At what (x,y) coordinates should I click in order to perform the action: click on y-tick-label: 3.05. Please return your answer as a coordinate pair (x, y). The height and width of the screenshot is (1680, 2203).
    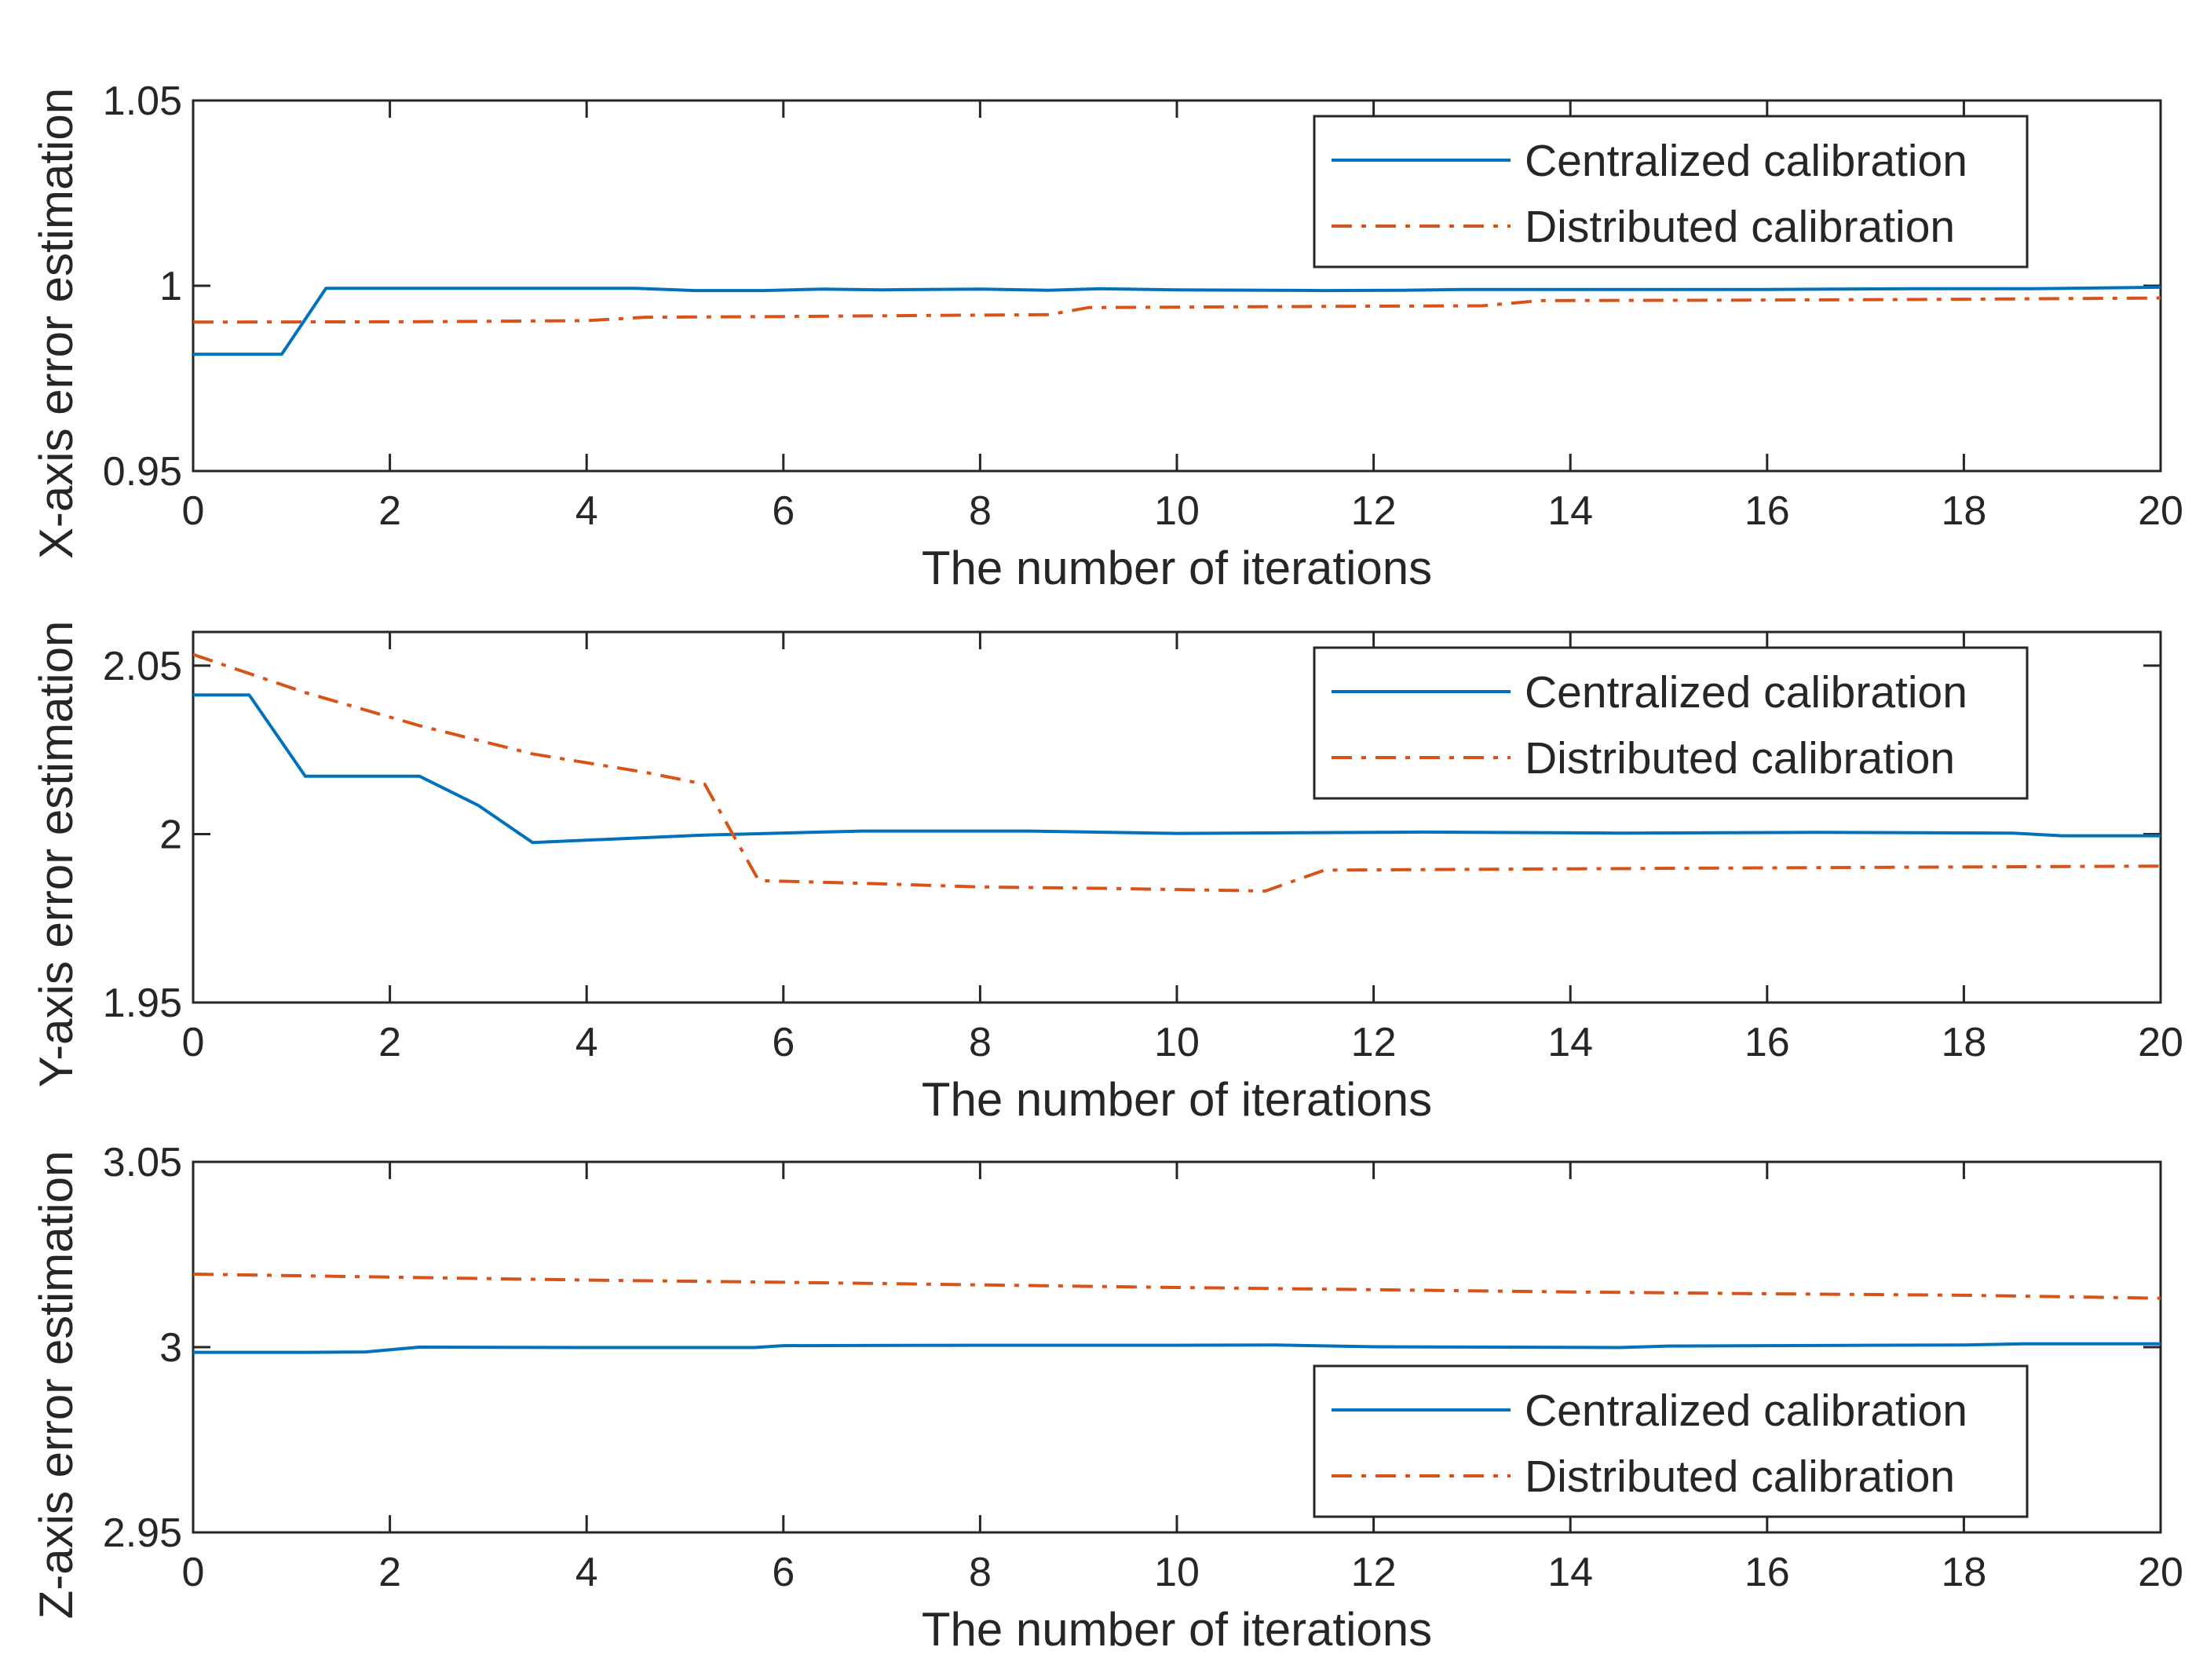
    Looking at the image, I should click on (142, 1162).